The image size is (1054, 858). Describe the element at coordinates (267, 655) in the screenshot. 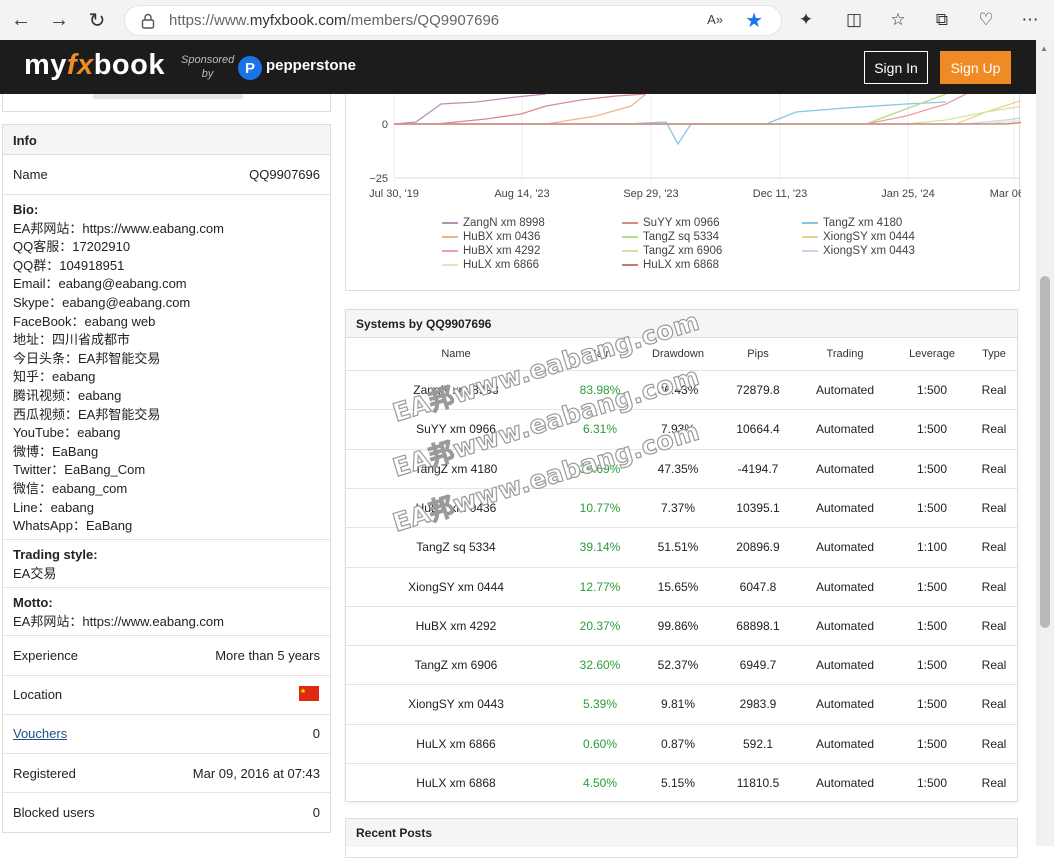

I see `experience-value: More than 5 years` at that location.